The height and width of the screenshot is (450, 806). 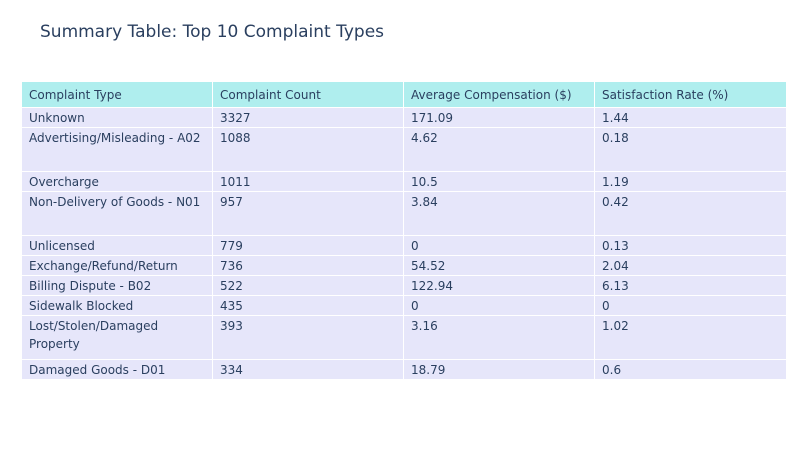 I want to click on table-cell: 10.5, so click(x=499, y=181).